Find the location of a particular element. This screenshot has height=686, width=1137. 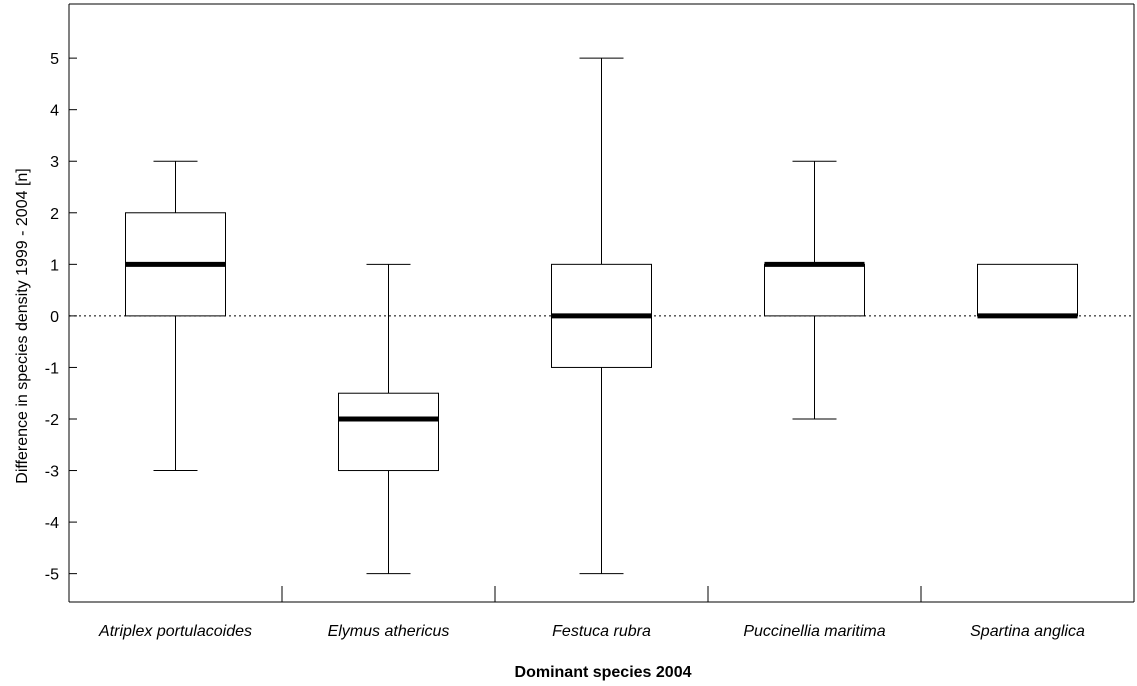

y-tick-label: -4 is located at coordinates (52, 523).